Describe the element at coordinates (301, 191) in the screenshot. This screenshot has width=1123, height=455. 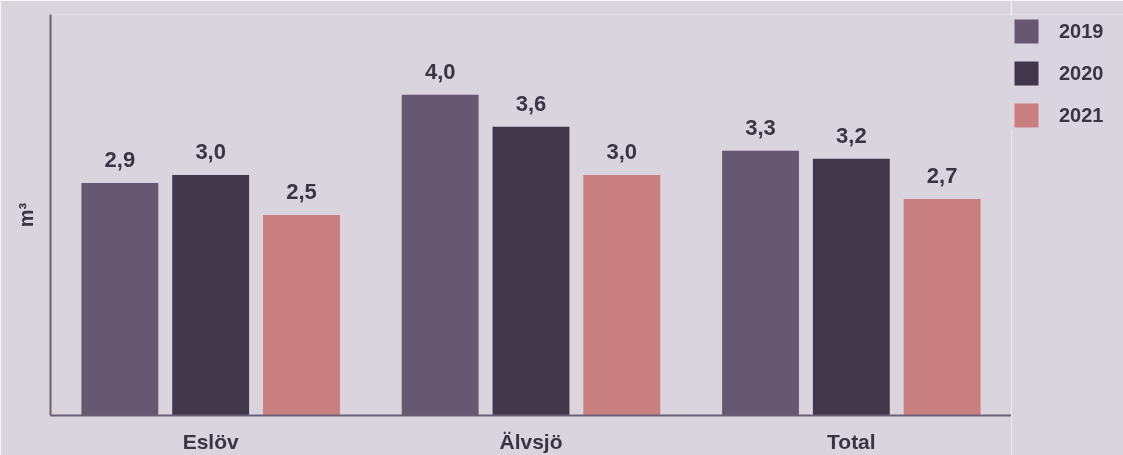
I see `data-label: 2,5` at that location.